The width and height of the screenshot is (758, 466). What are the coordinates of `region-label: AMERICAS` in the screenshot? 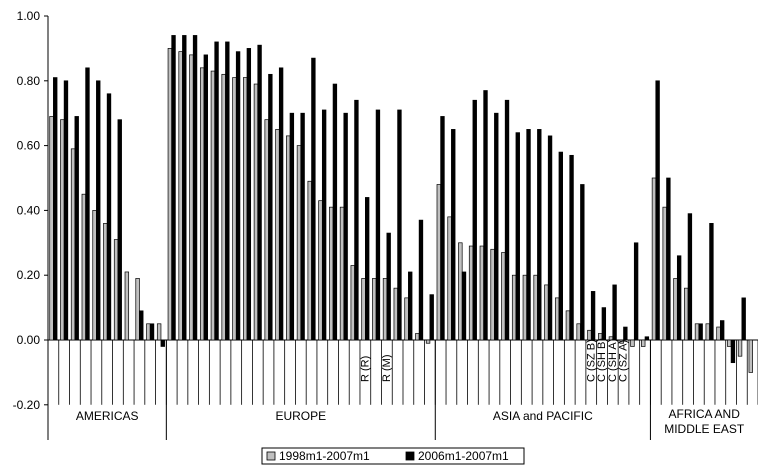 It's located at (107, 416).